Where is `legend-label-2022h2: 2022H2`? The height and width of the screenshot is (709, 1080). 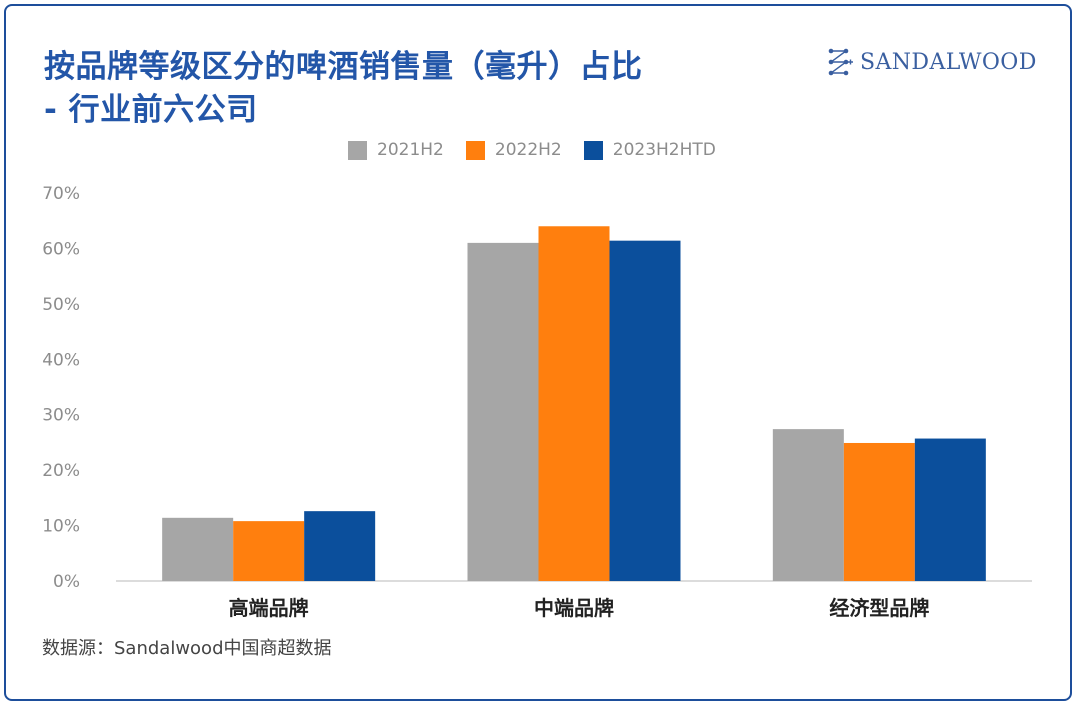
legend-label-2022h2: 2022H2 is located at coordinates (528, 150).